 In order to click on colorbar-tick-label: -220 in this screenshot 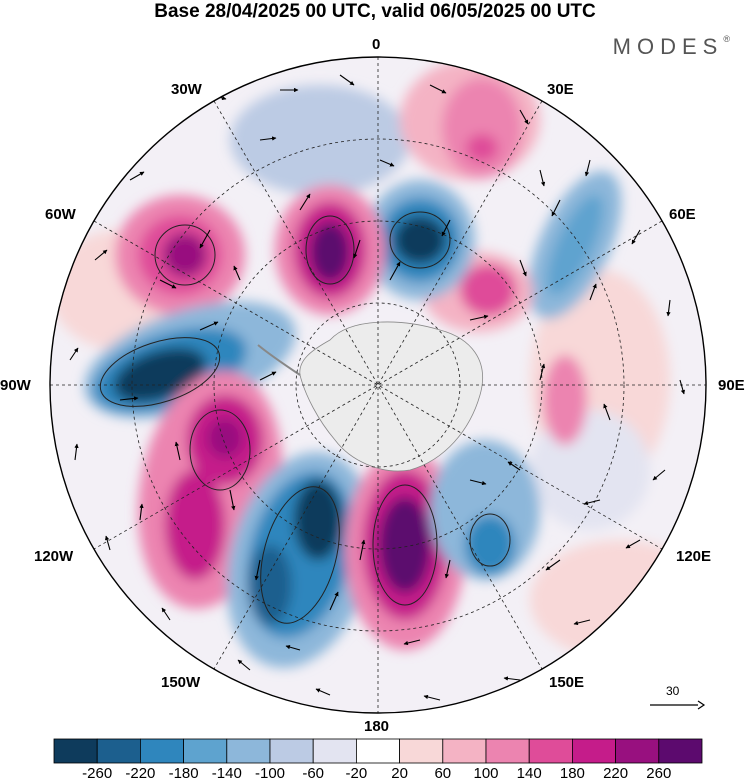, I will do `click(140, 773)`.